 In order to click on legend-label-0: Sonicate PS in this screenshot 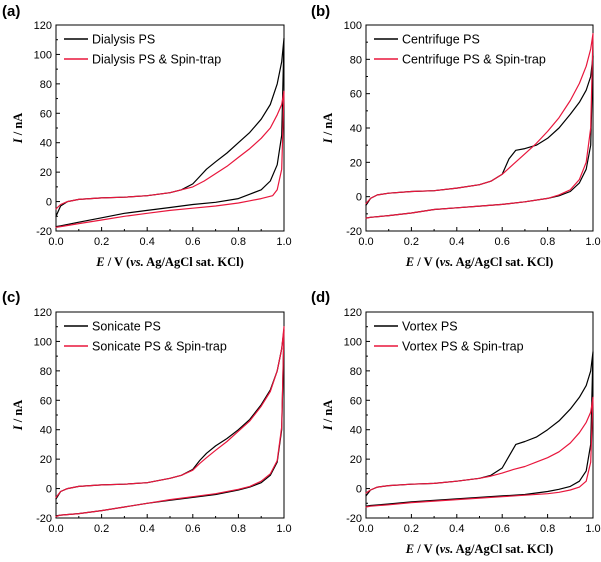, I will do `click(126, 327)`.